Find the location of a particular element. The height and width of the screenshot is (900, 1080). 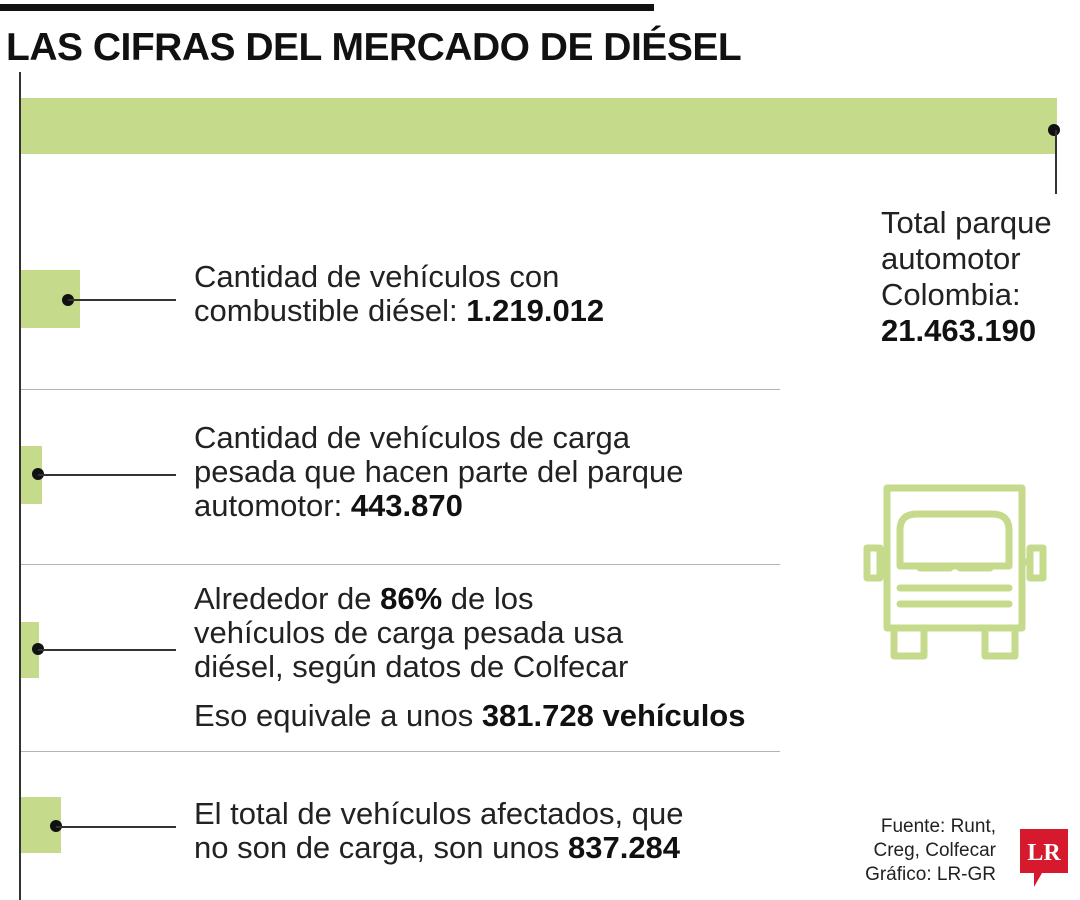

value-non-cargo-affected: 837.284 is located at coordinates (624, 847).